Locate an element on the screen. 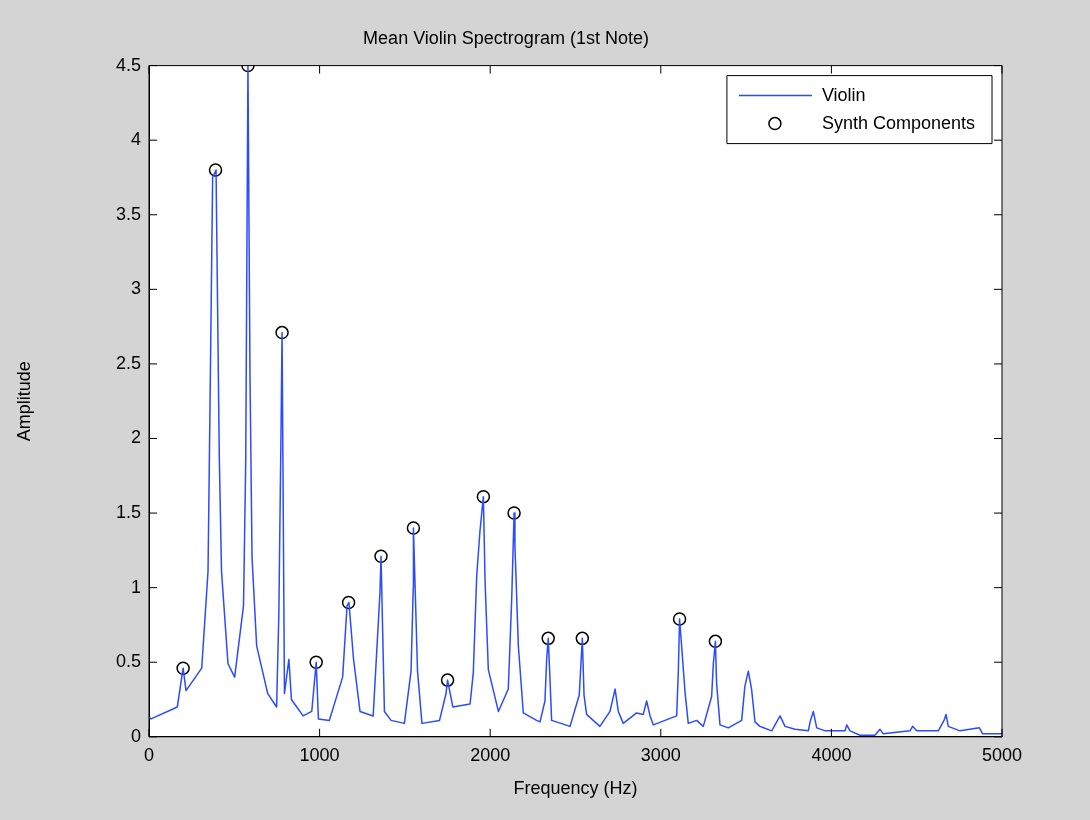  y-tick-label: 3 is located at coordinates (135, 288).